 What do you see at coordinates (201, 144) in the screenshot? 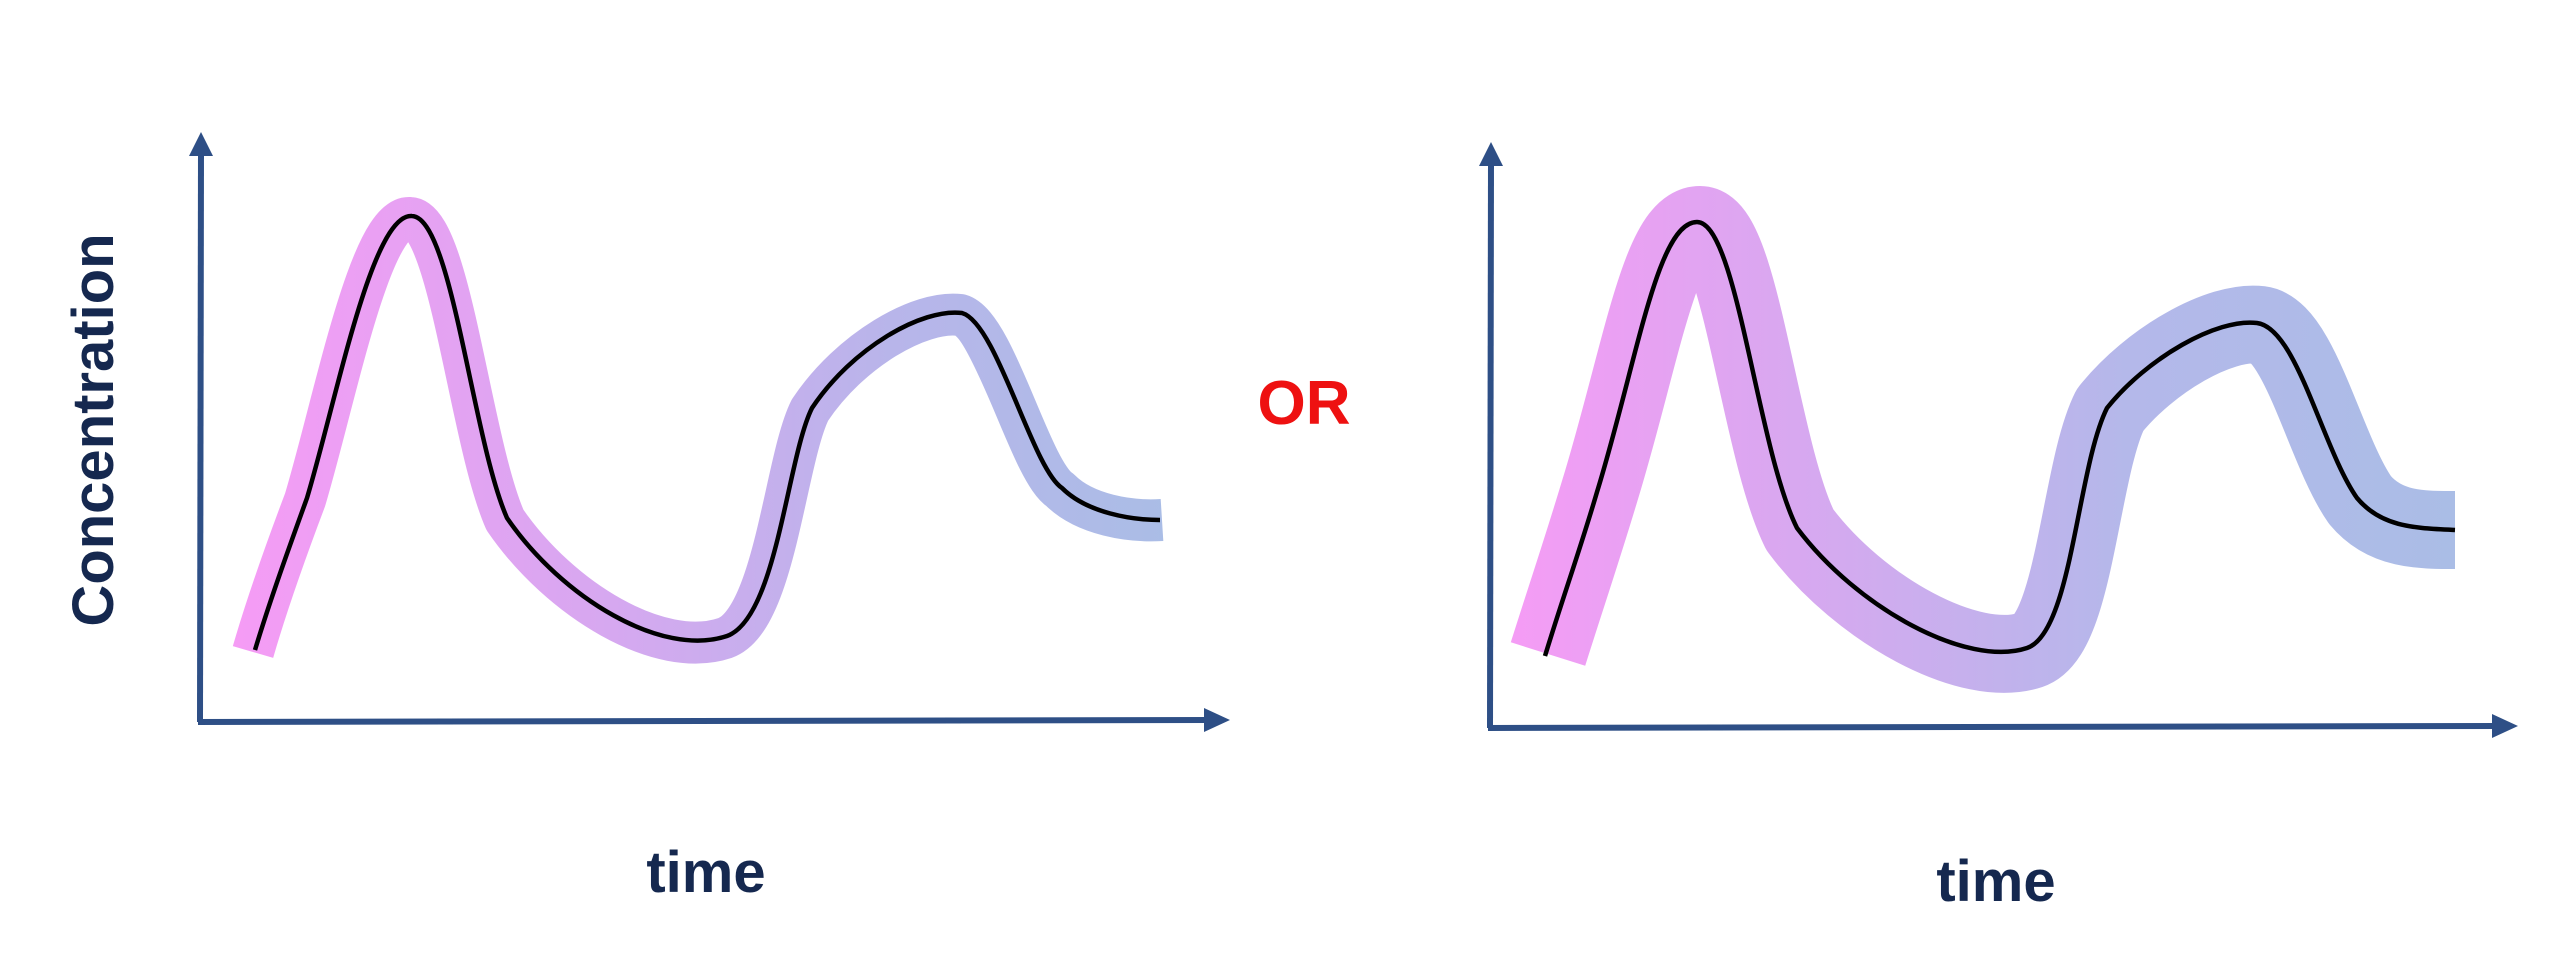
I see `left-y-axis-arrowhead` at bounding box center [201, 144].